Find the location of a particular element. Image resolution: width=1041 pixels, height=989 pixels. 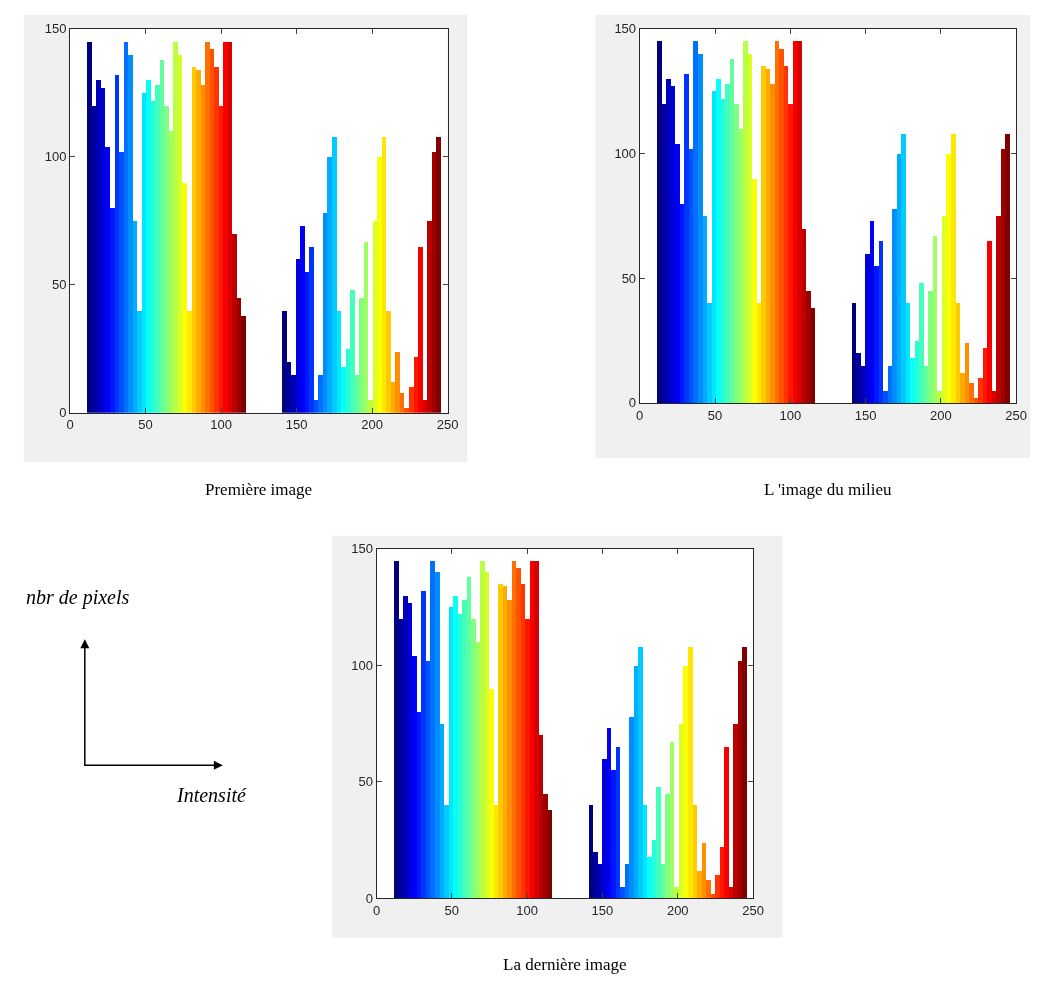

x-tick-label: 200 is located at coordinates (941, 415).